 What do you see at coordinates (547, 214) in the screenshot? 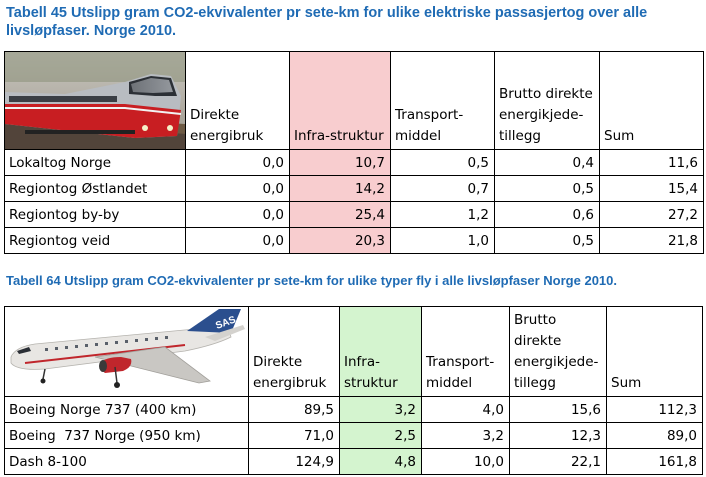
I see `cell-energy-chain: 0,6` at bounding box center [547, 214].